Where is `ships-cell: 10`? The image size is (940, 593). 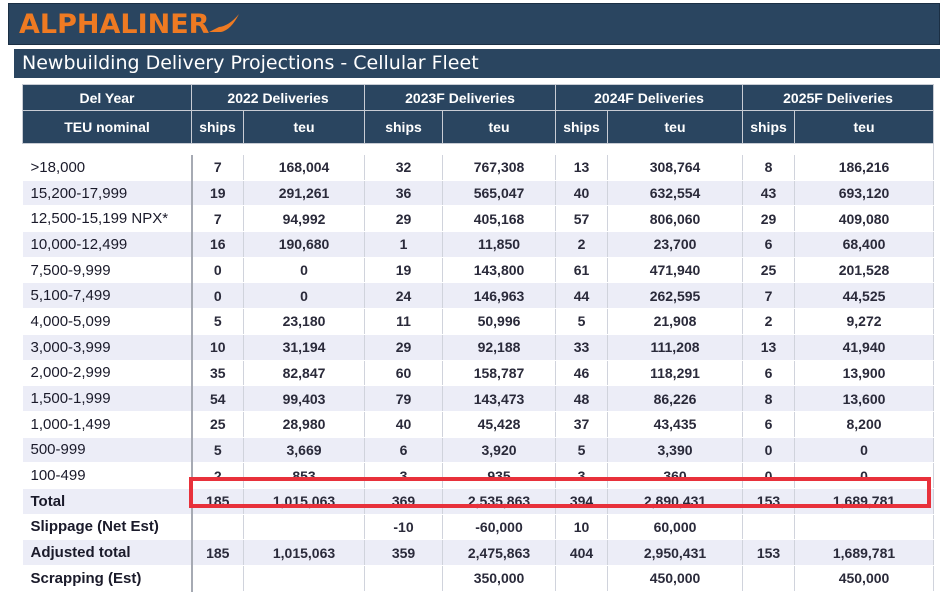 ships-cell: 10 is located at coordinates (582, 527).